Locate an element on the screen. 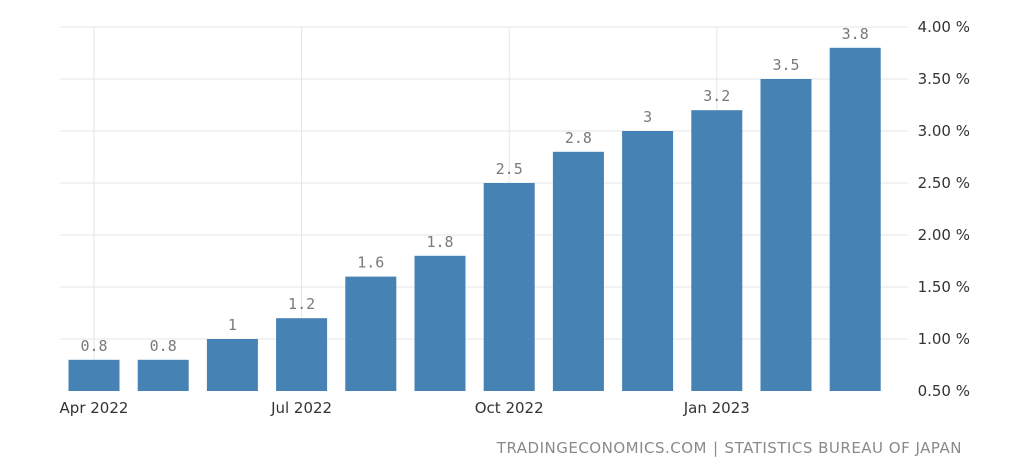  source-site: TRADINGECONOMICS.COM is located at coordinates (601, 448).